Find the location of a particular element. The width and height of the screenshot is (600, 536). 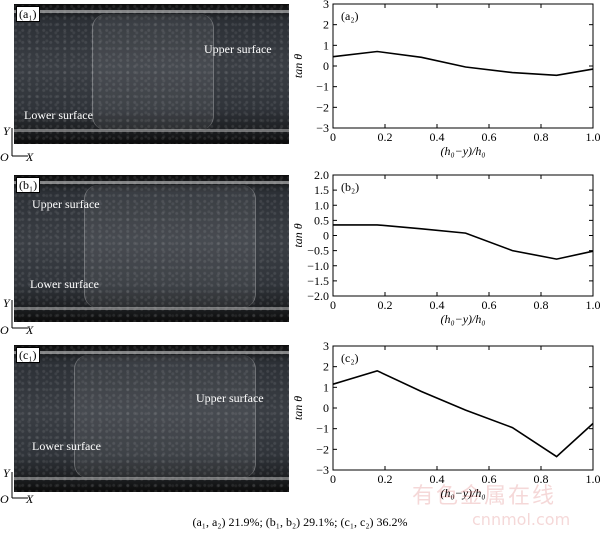

panel-label: (c₂) is located at coordinates (350, 358).